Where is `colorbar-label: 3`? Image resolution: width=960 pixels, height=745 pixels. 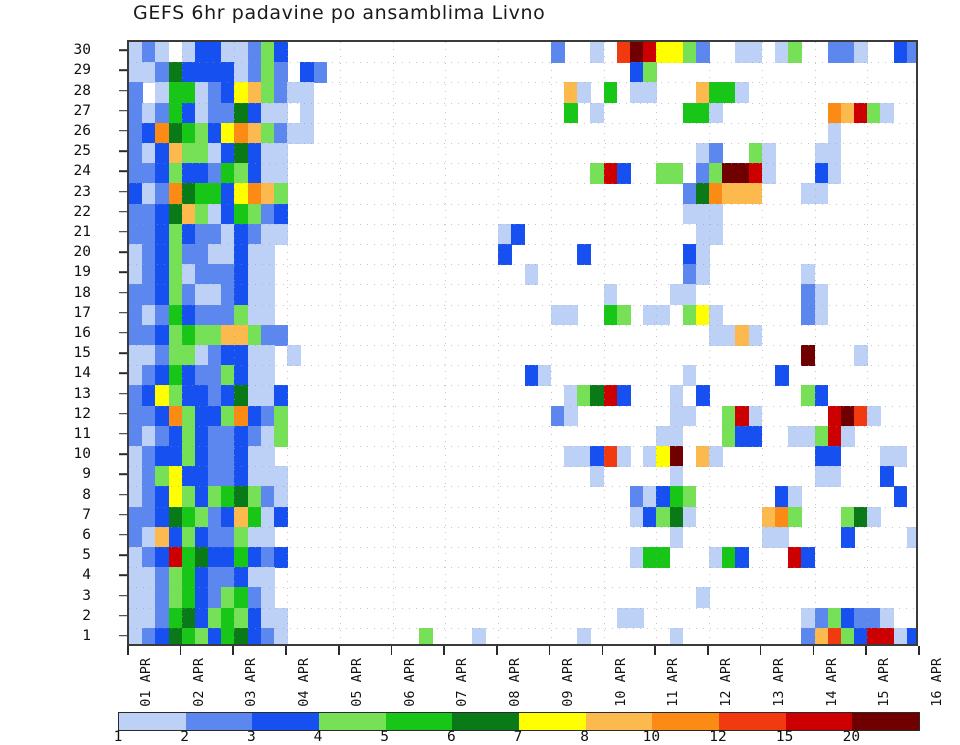 colorbar-label: 3 is located at coordinates (251, 737).